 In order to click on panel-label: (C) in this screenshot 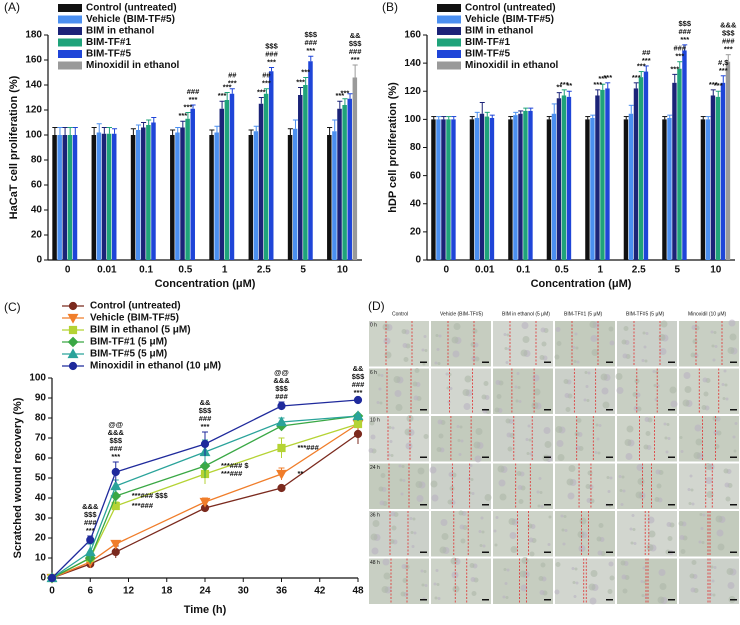, I will do `click(12, 307)`.